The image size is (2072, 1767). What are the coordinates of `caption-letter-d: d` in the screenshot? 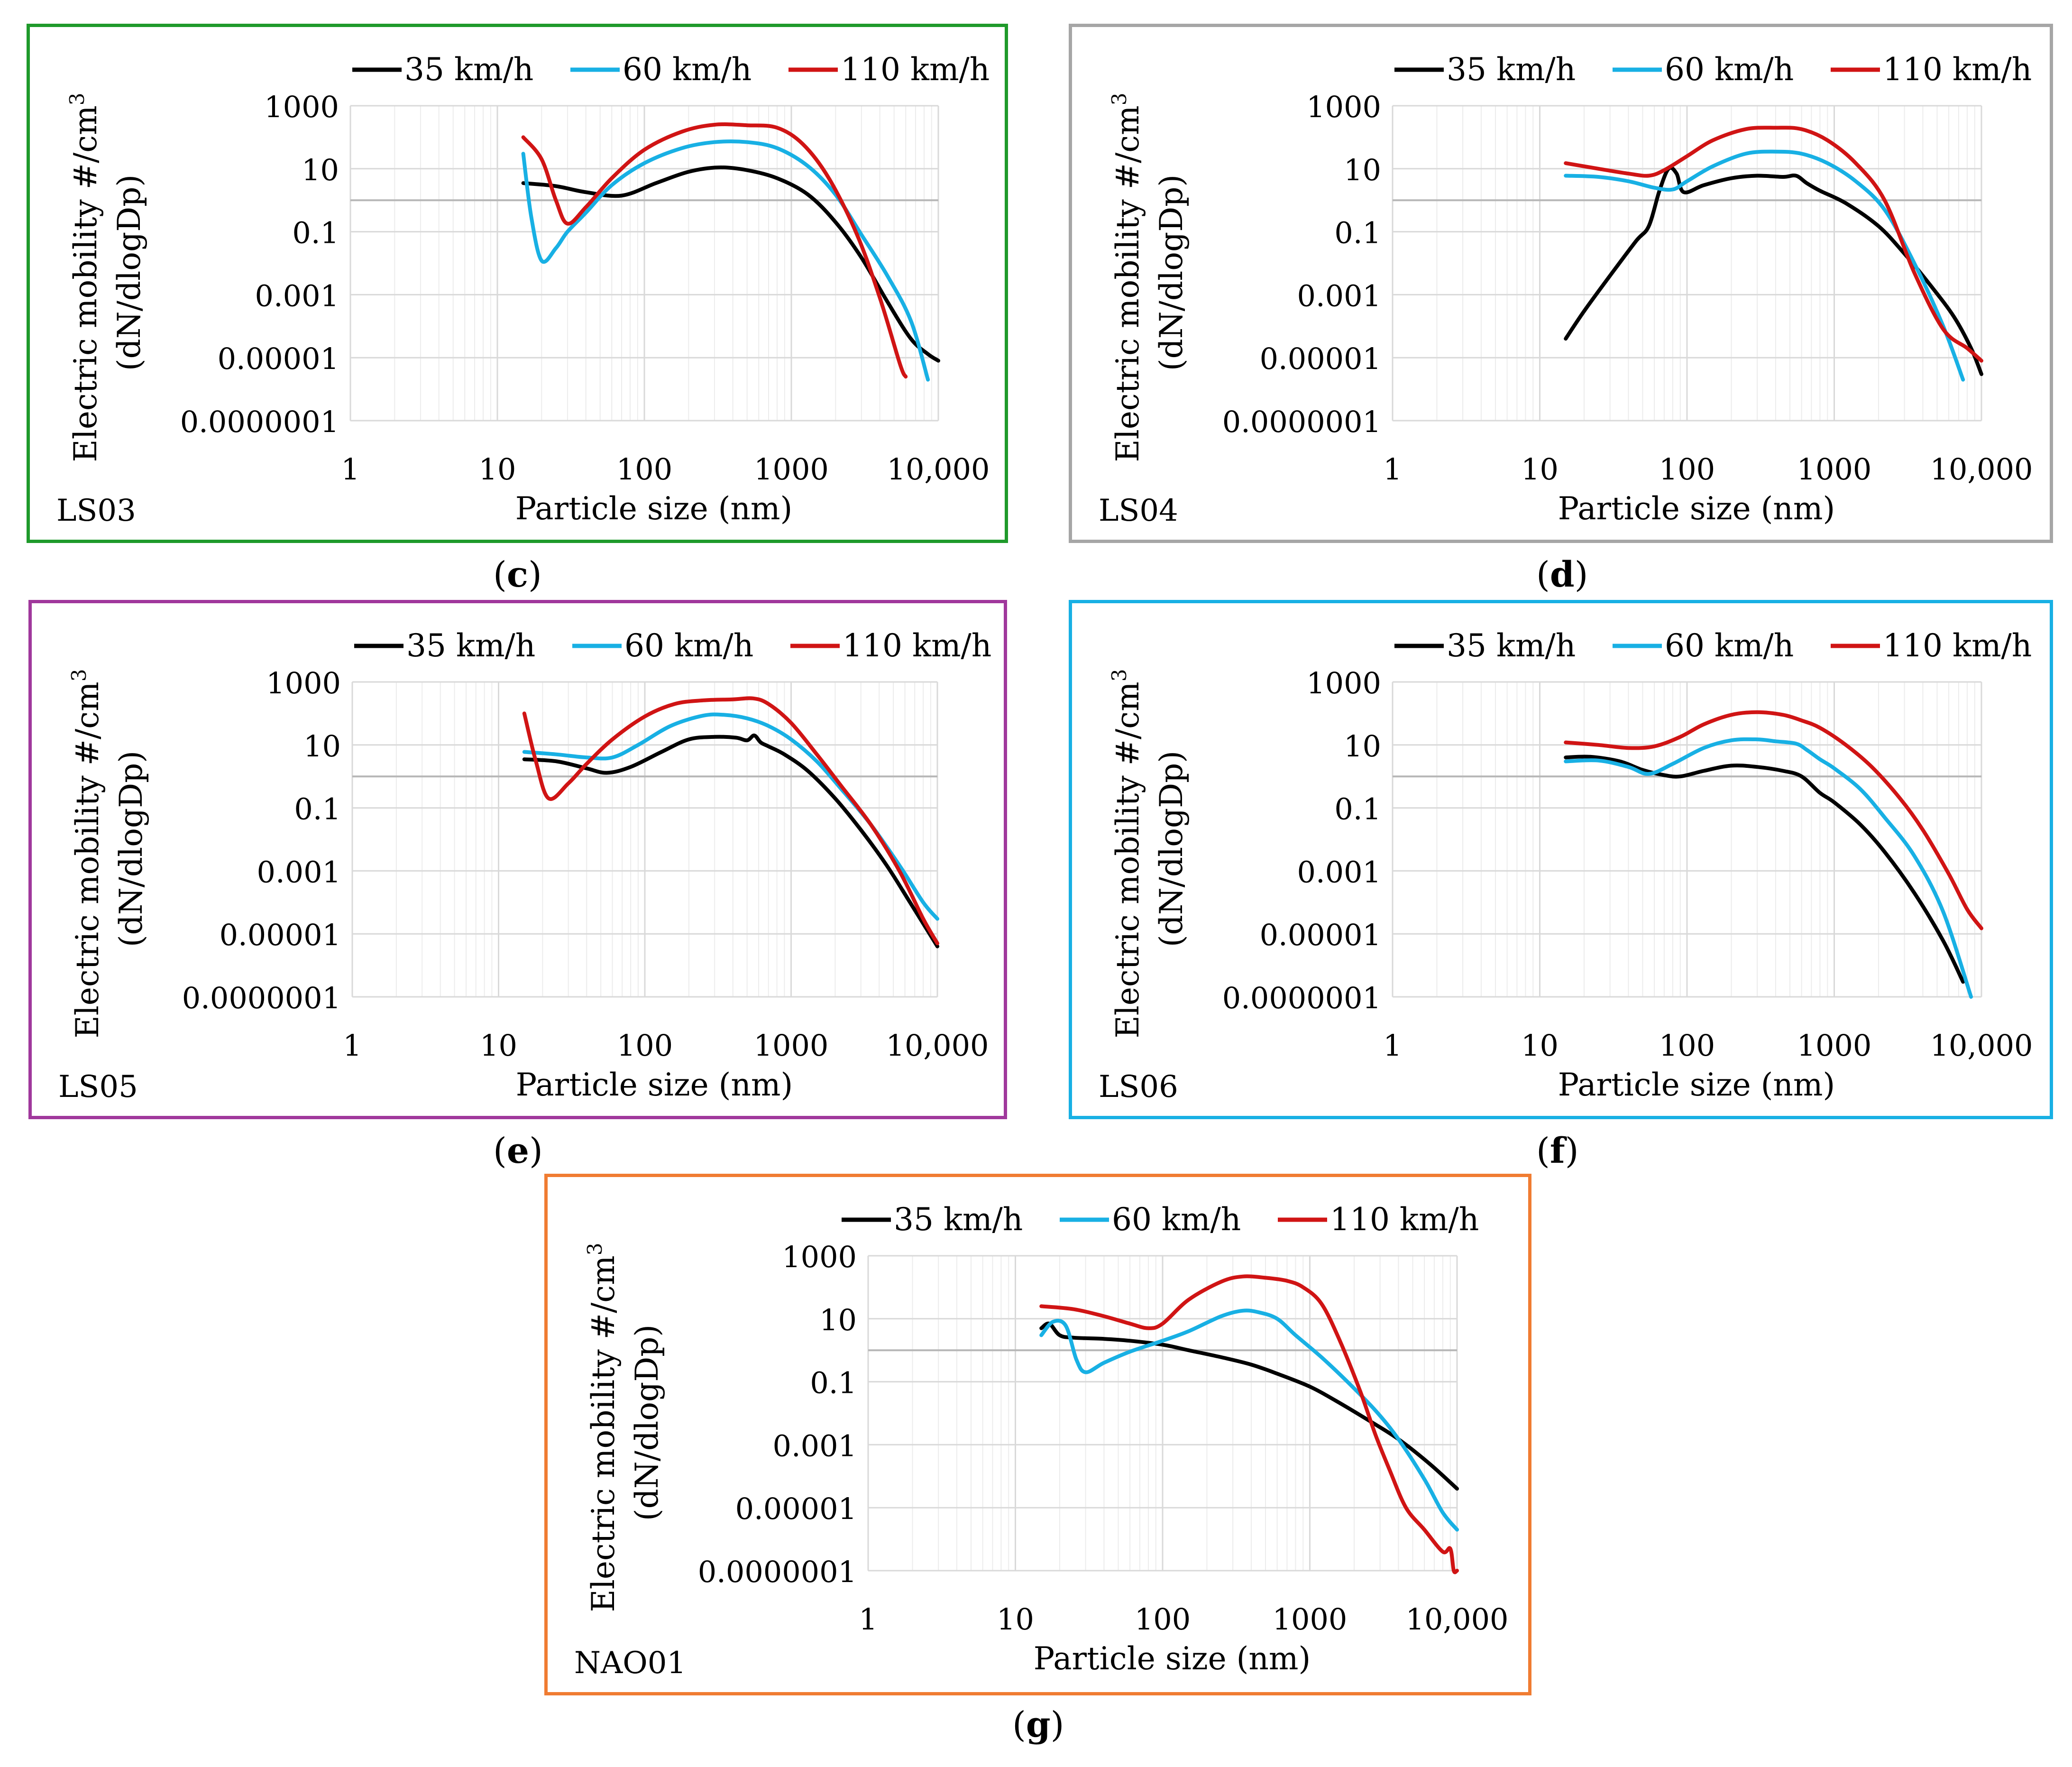 It's located at (1562, 574).